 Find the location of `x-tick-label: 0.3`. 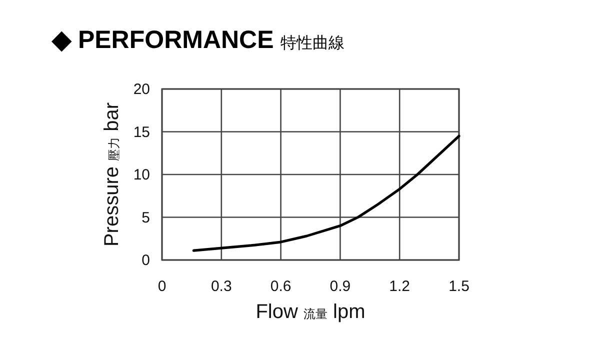

x-tick-label: 0.3 is located at coordinates (221, 286).